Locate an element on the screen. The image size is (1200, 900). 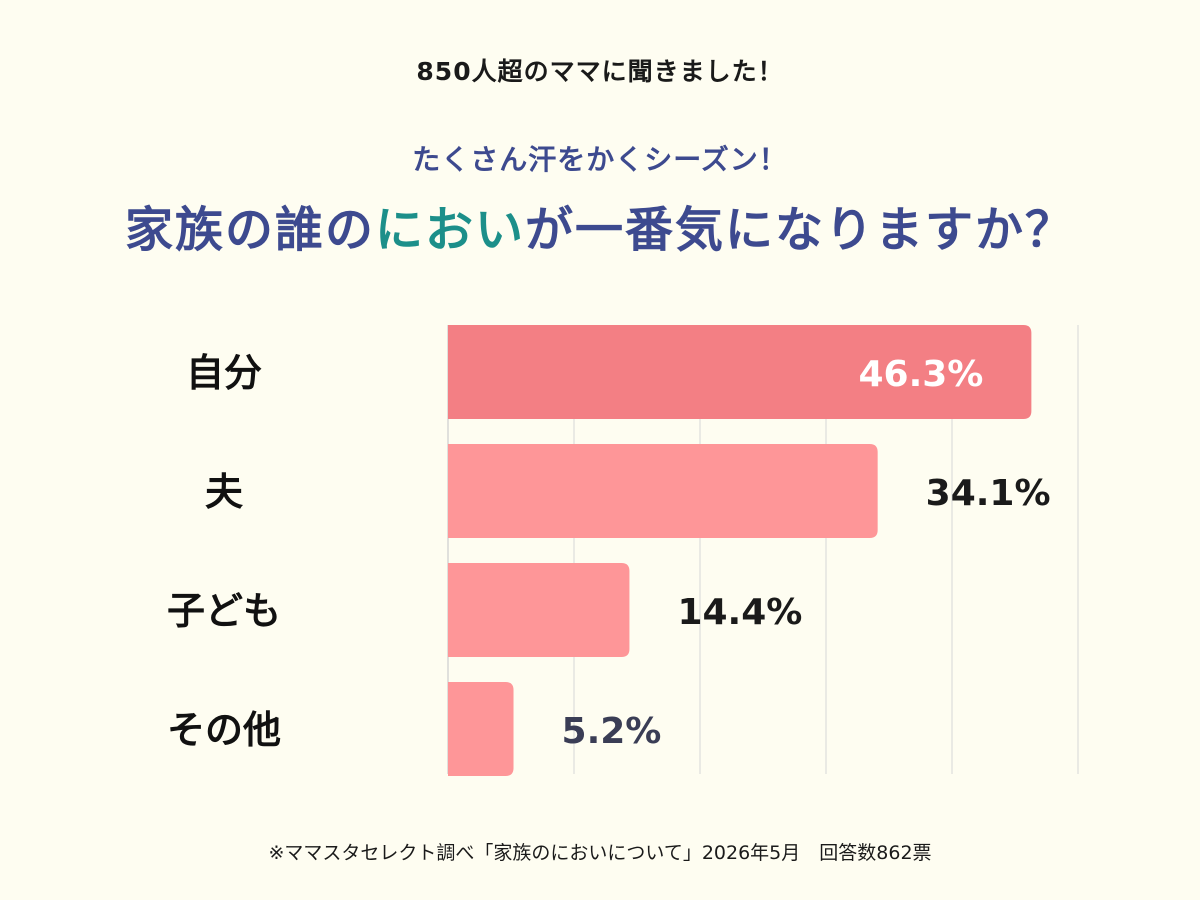
category-label: 子ども is located at coordinates (224, 611).